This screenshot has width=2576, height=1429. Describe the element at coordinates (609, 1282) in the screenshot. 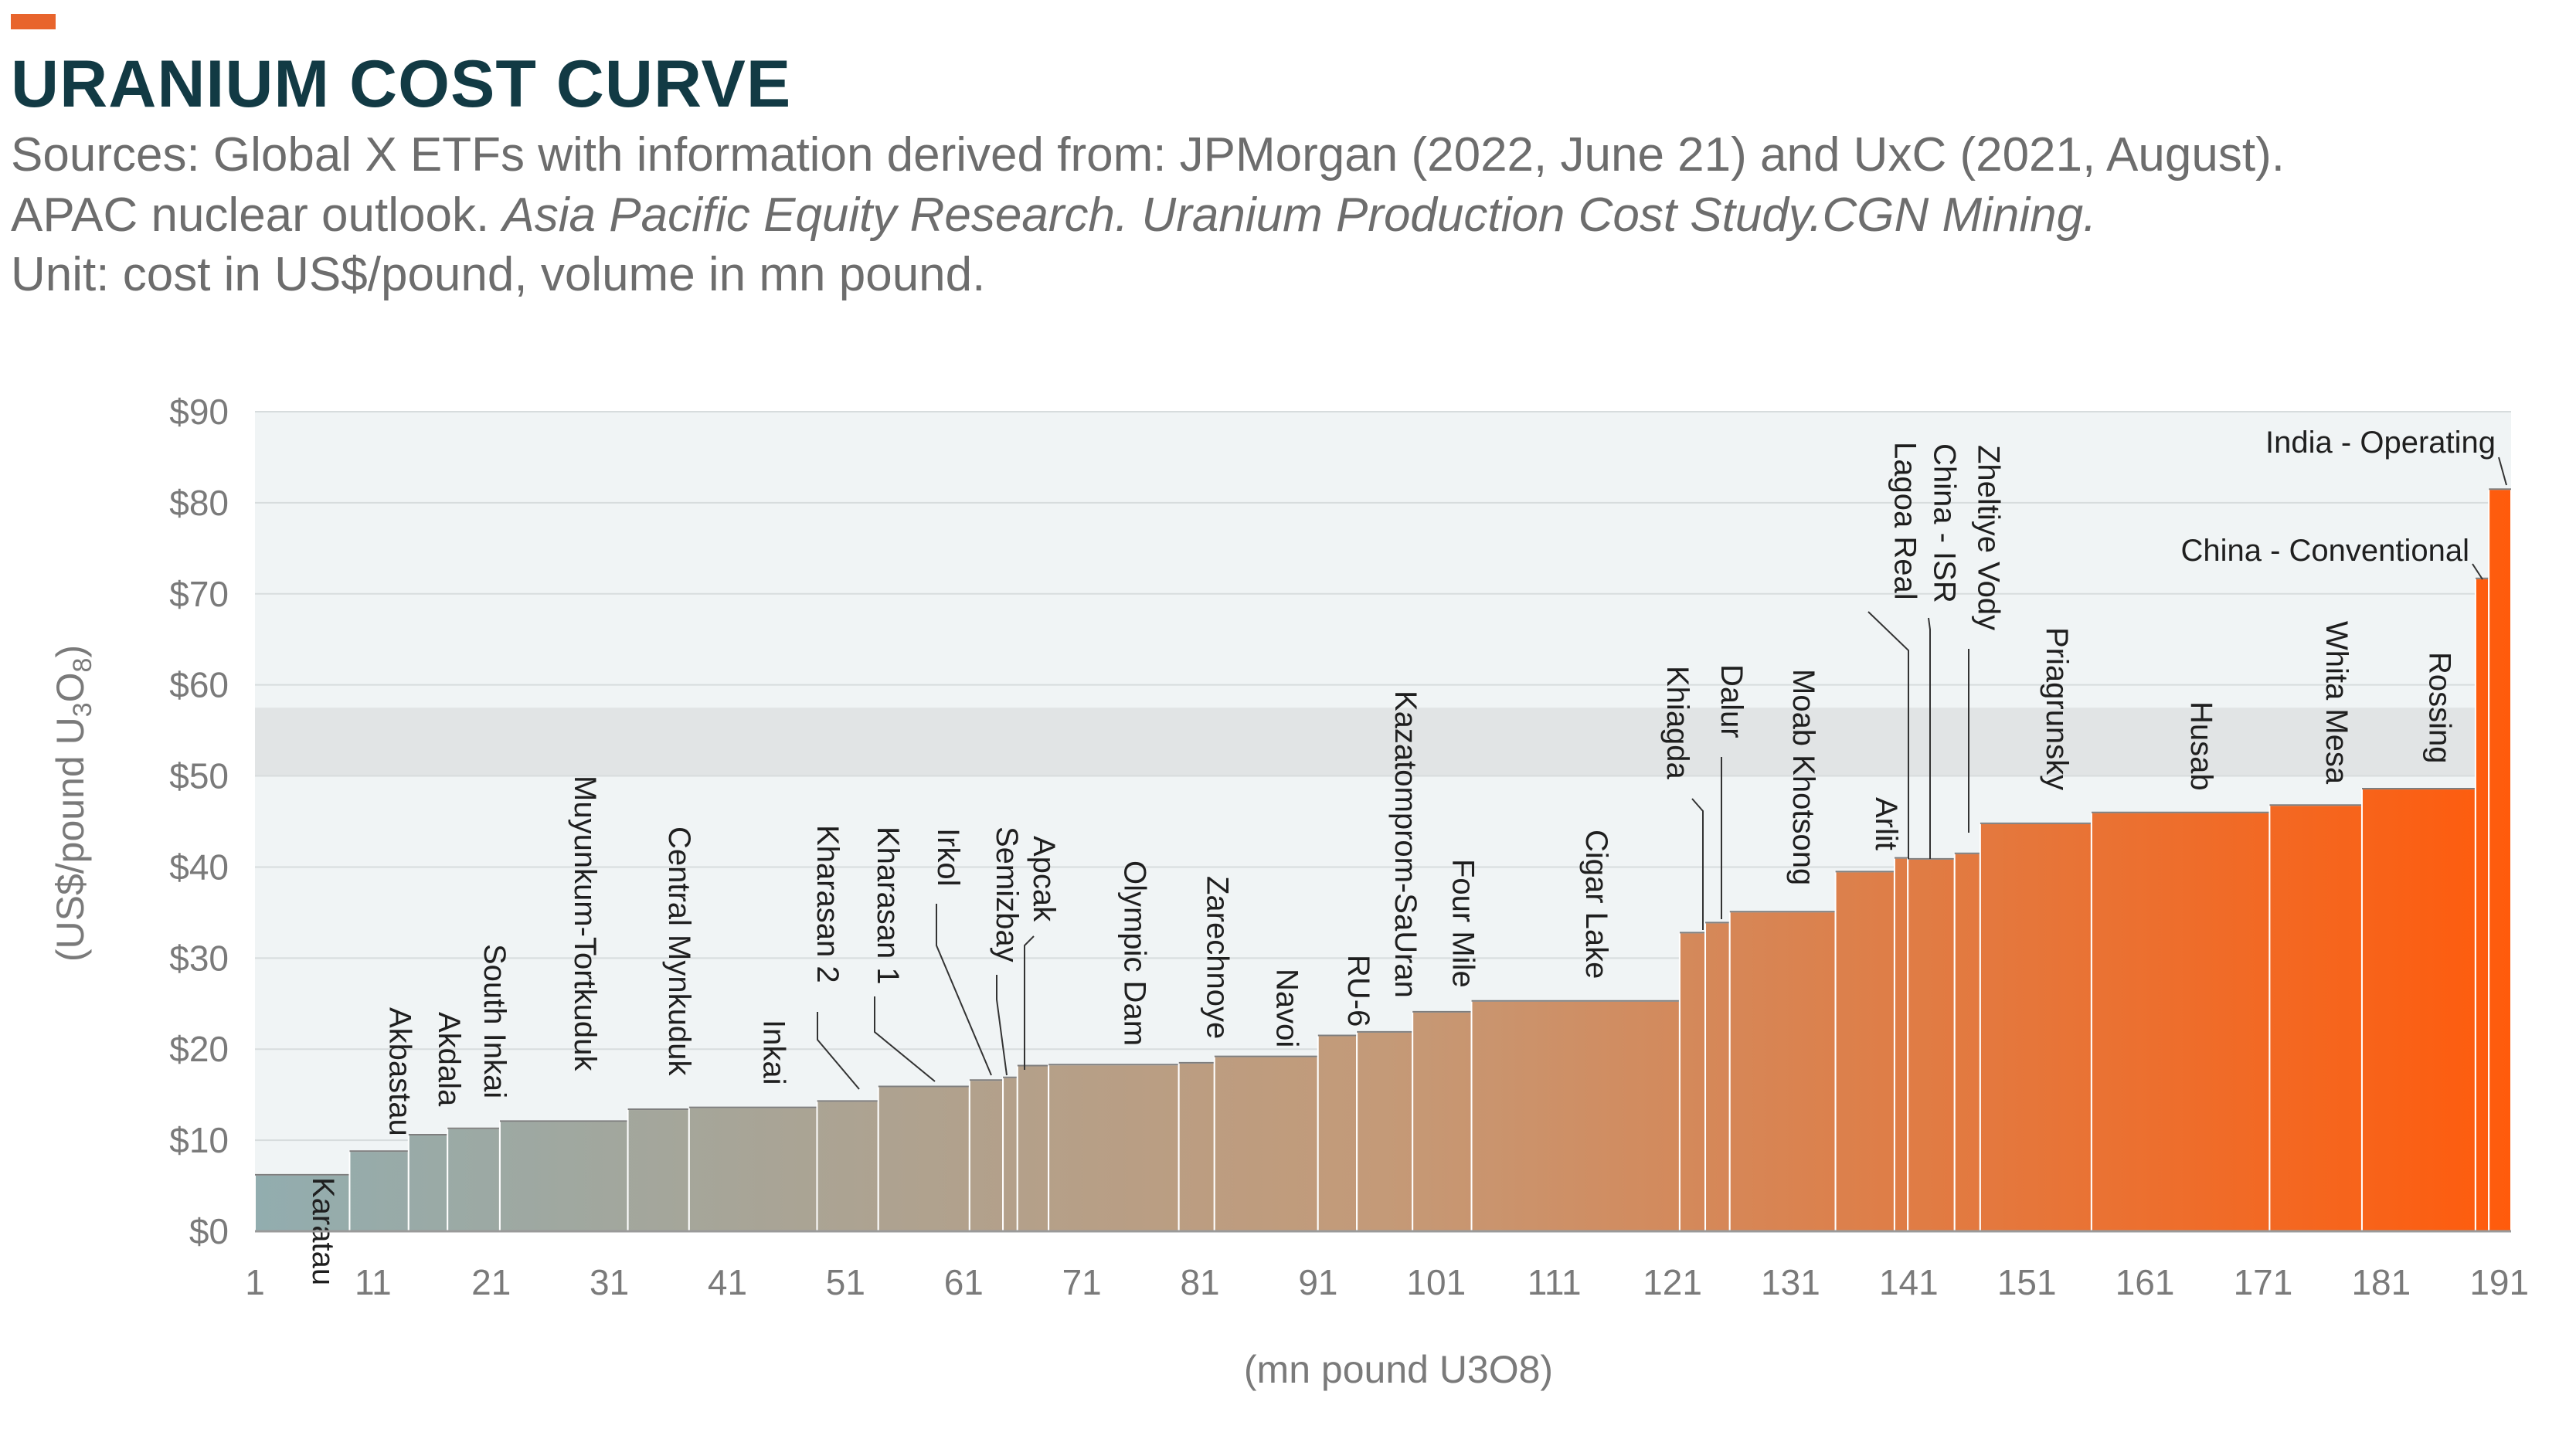

I see `x-tick-label: 31` at that location.